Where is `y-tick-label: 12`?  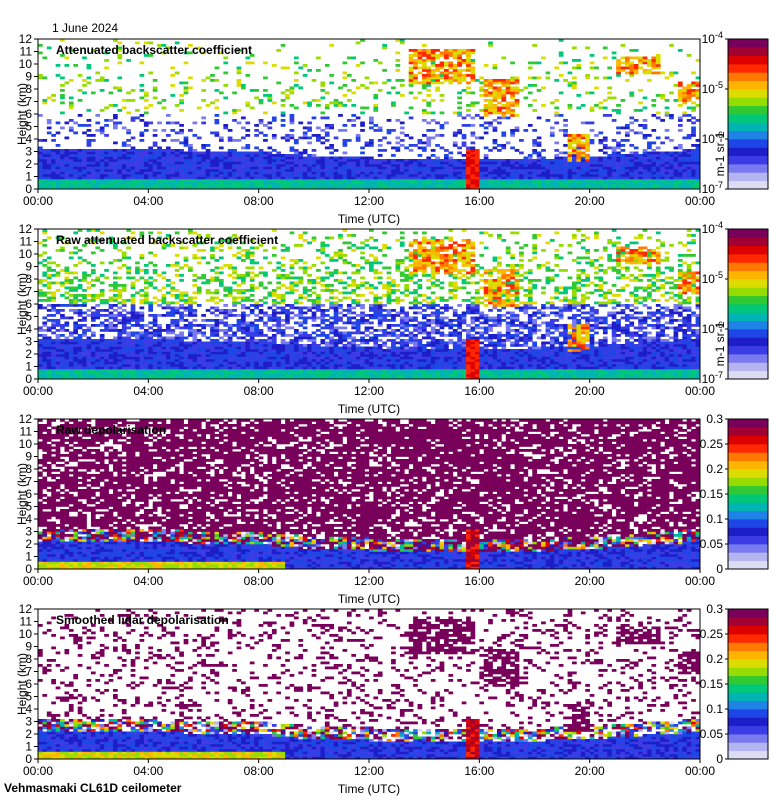
y-tick-label: 12 is located at coordinates (26, 39).